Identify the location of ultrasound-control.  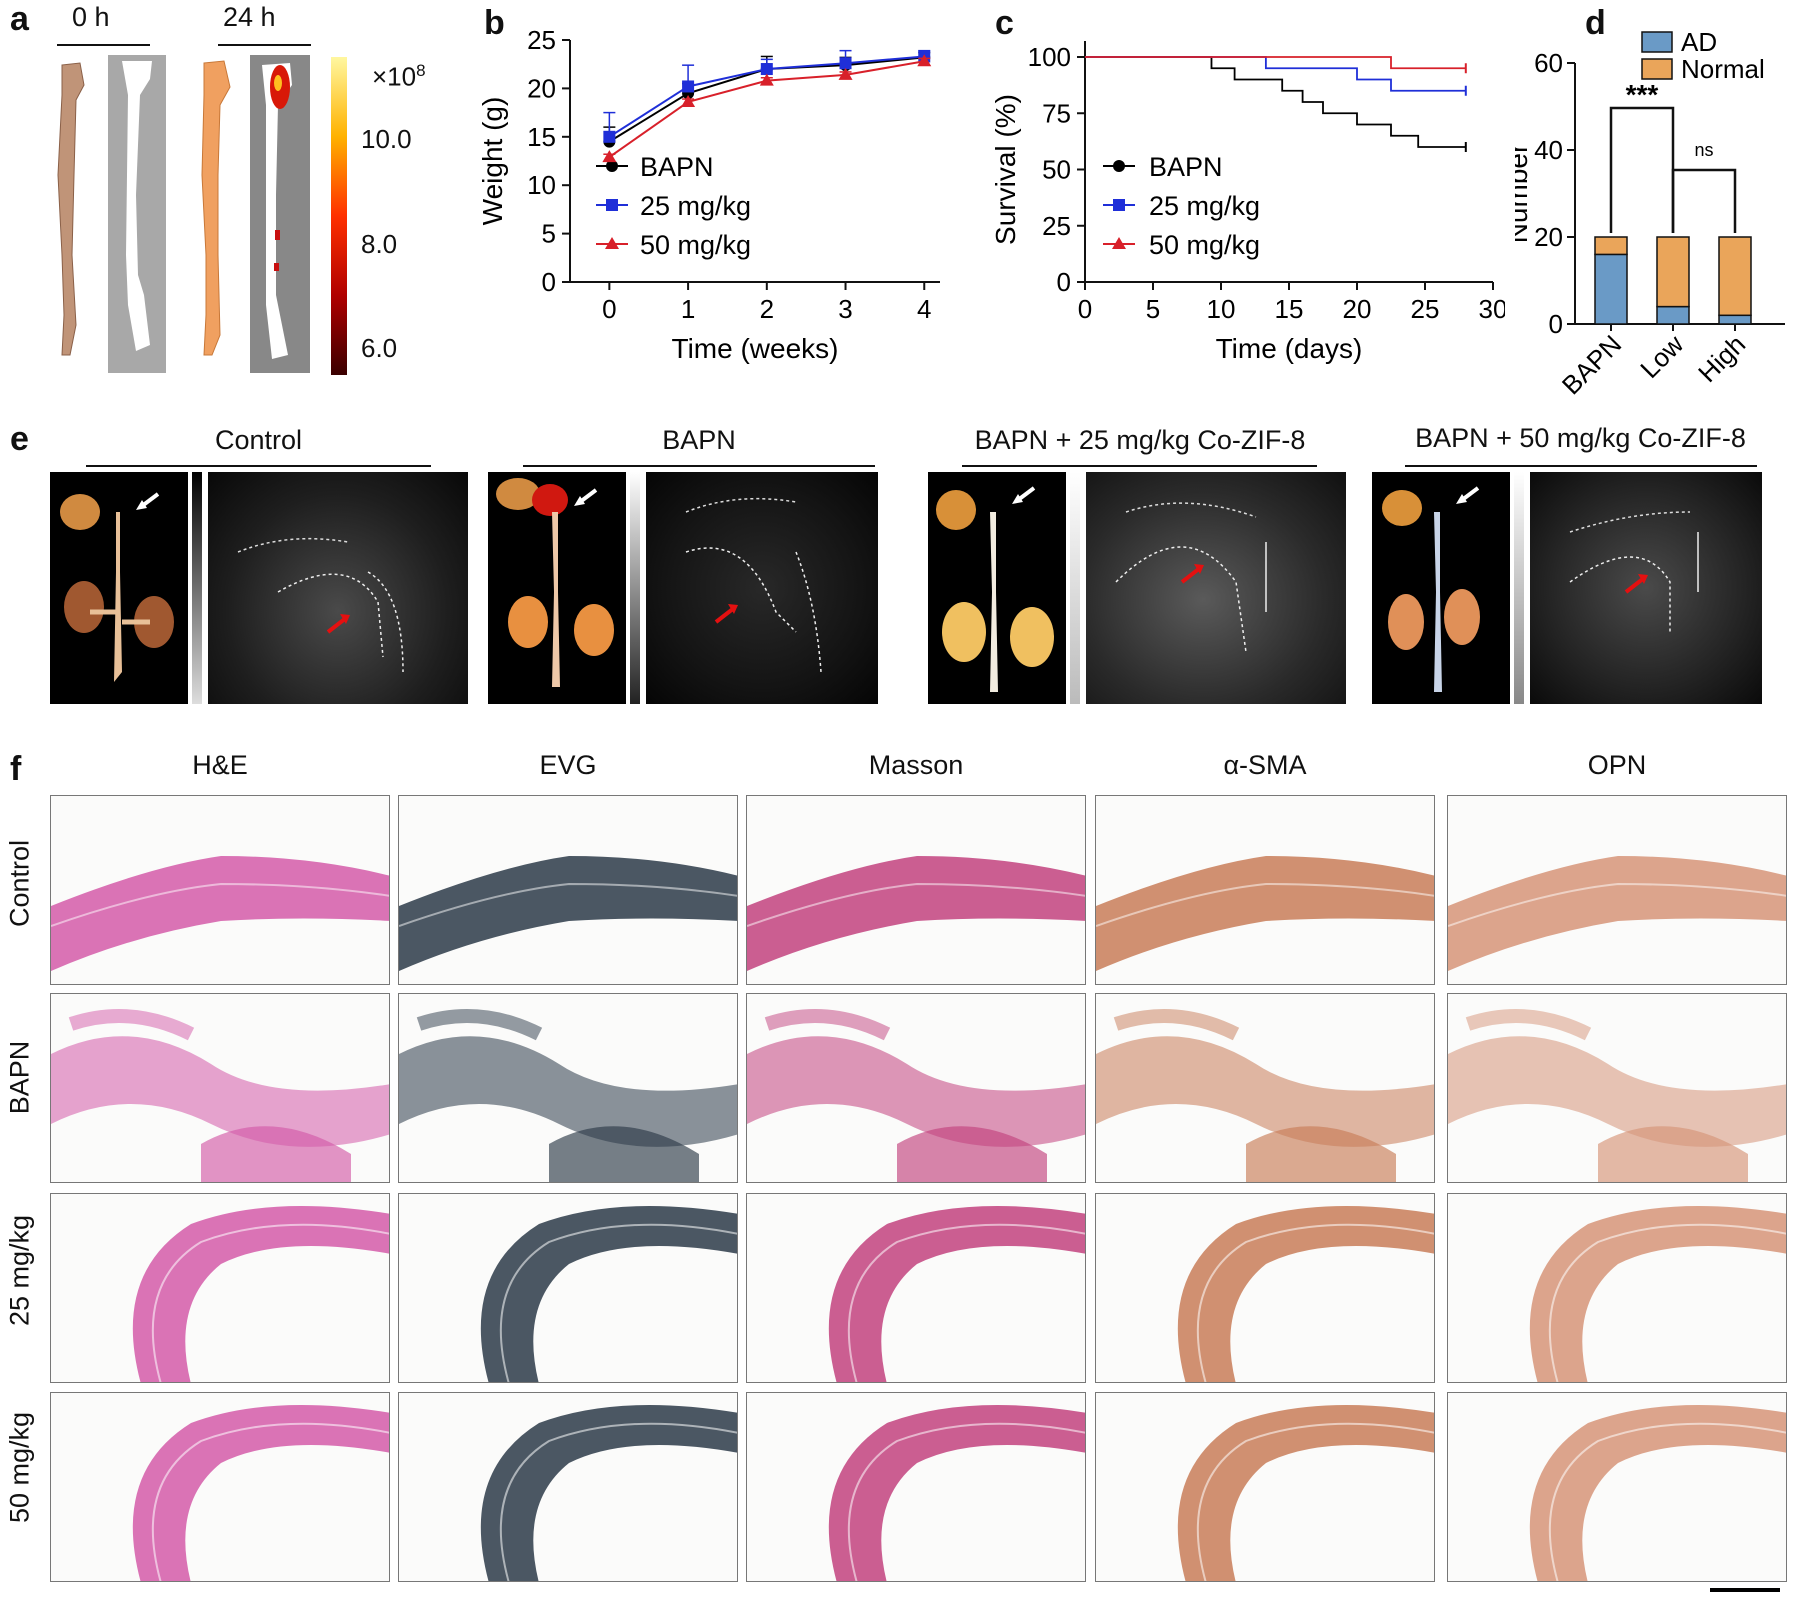
(338, 588).